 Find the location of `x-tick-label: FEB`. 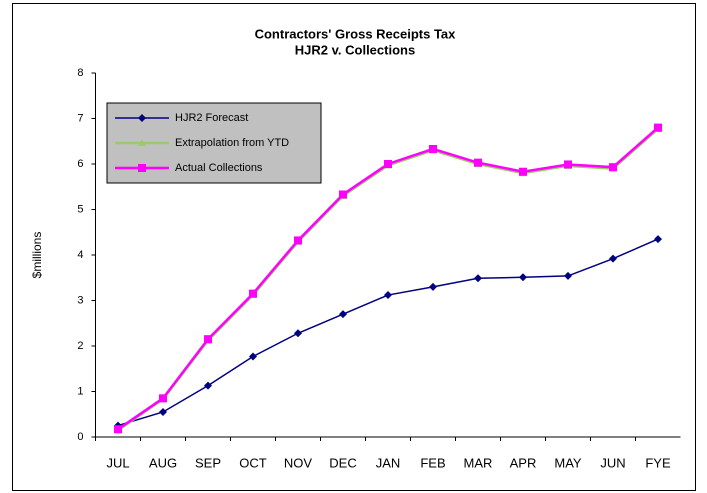

x-tick-label: FEB is located at coordinates (432, 462).